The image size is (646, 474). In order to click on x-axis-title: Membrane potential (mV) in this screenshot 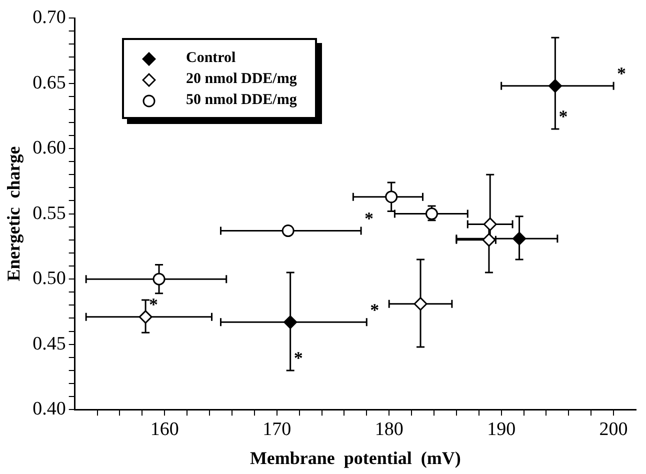, I will do `click(355, 458)`.